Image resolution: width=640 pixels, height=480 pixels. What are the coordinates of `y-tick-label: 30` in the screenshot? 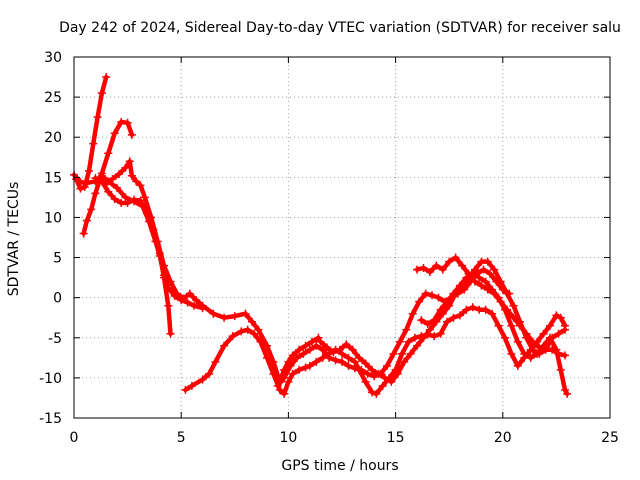 It's located at (53, 58).